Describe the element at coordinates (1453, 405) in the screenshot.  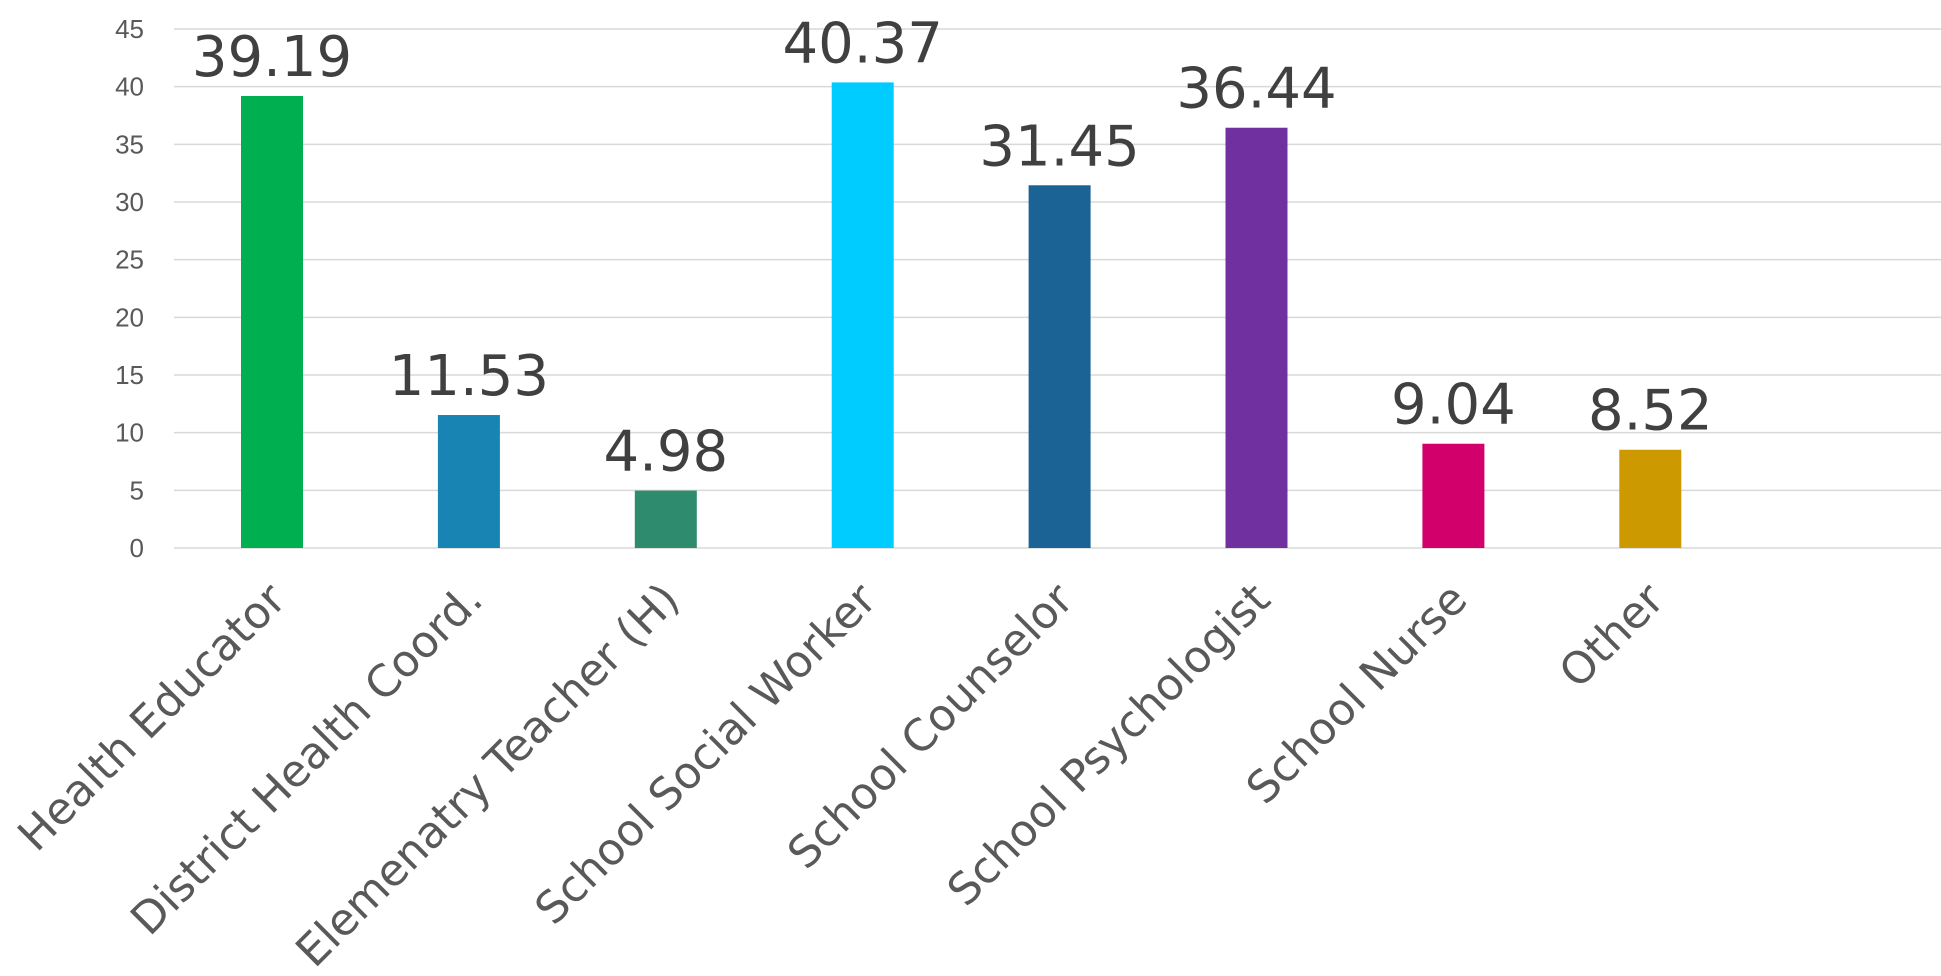
I see `data-label: 9.04` at that location.